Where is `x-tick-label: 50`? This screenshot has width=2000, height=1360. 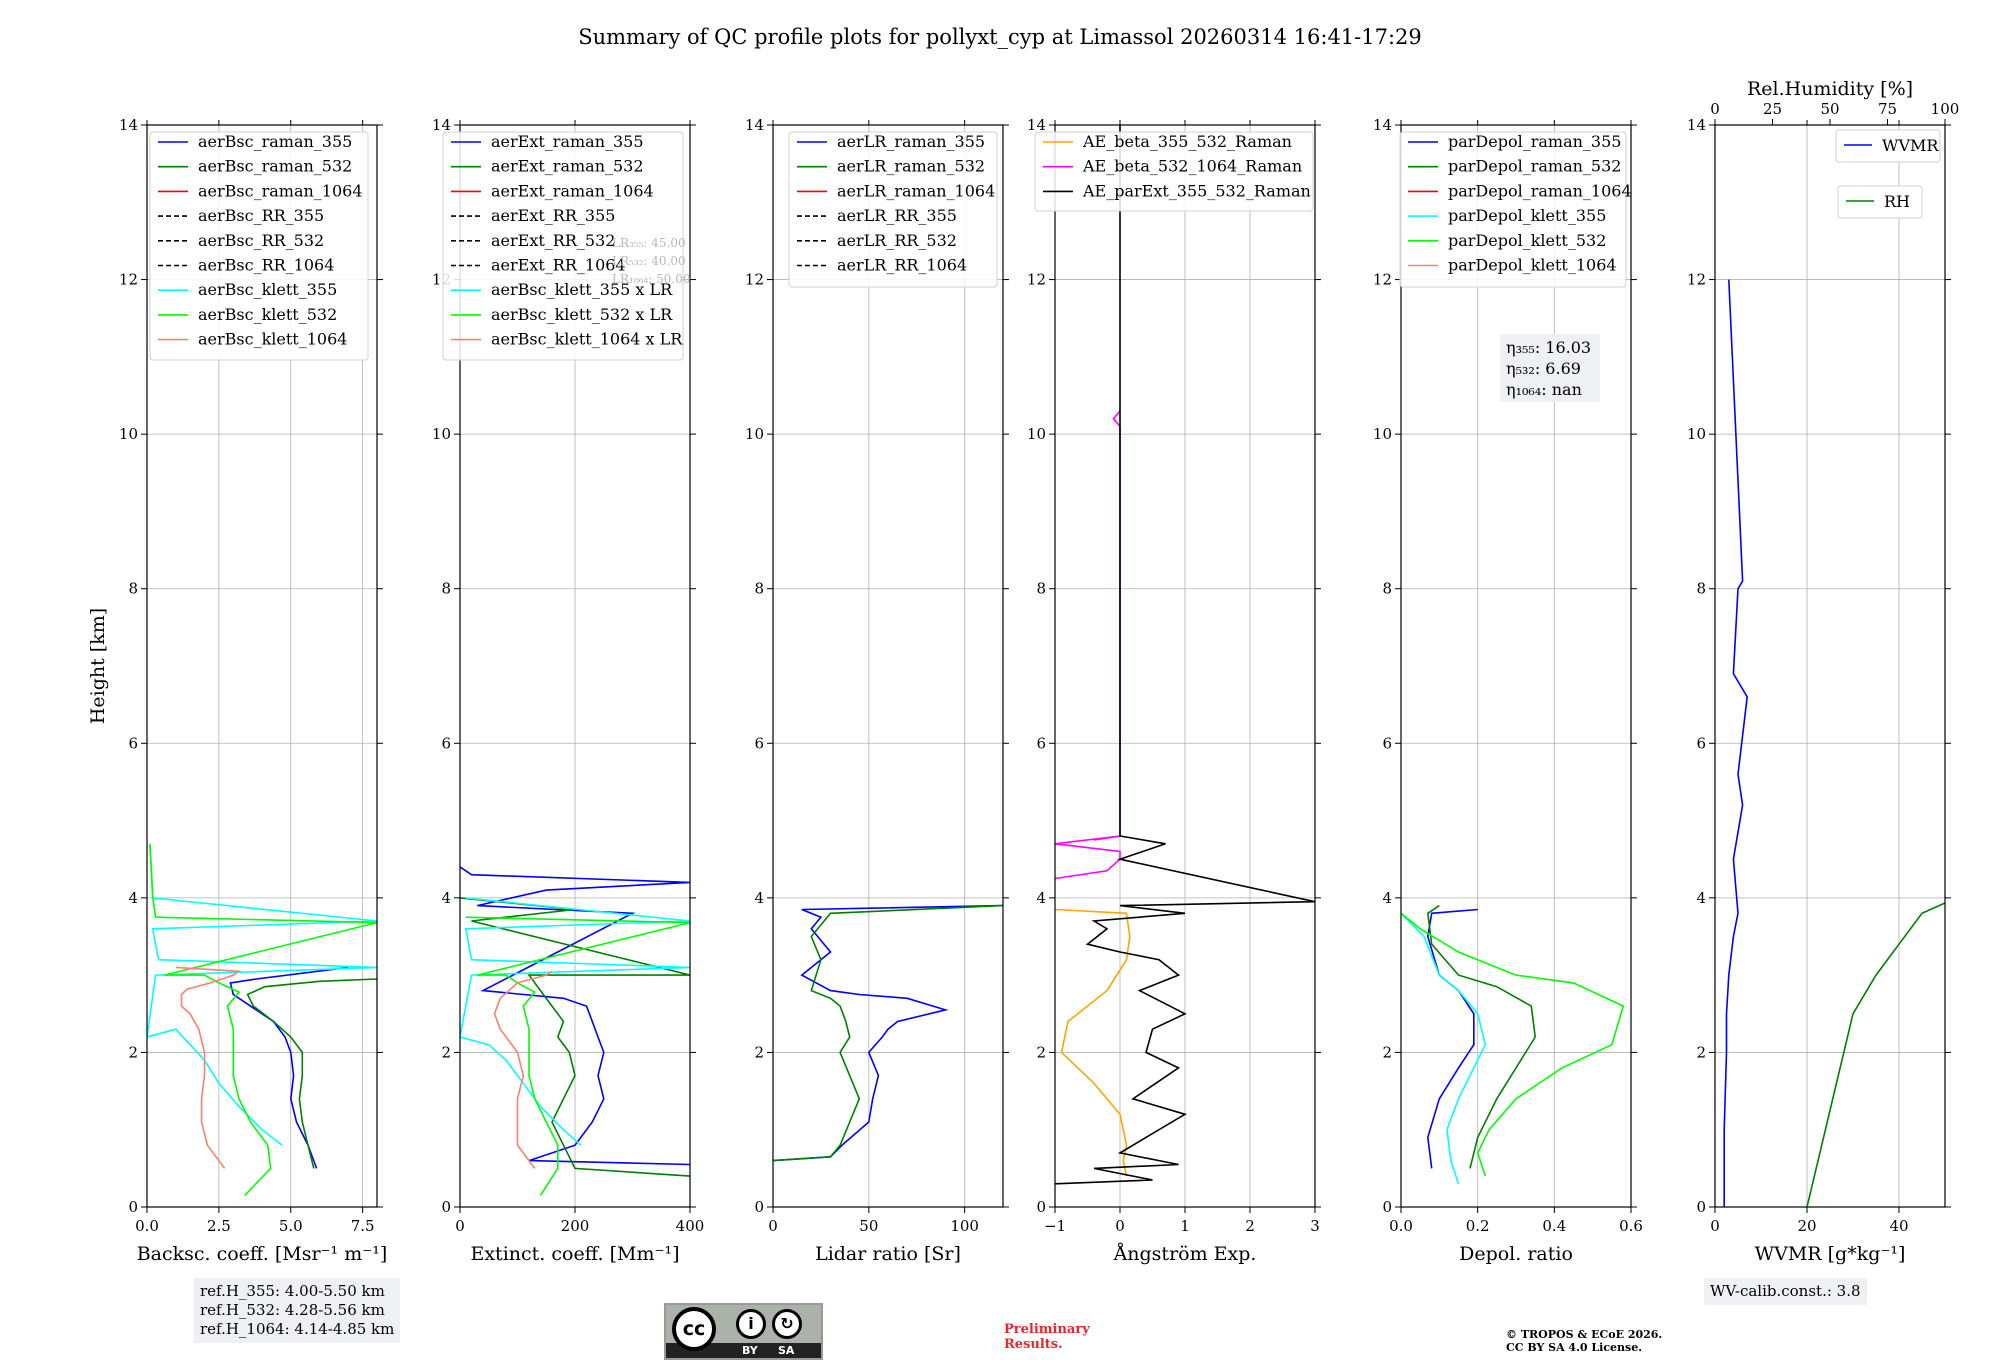 x-tick-label: 50 is located at coordinates (868, 1226).